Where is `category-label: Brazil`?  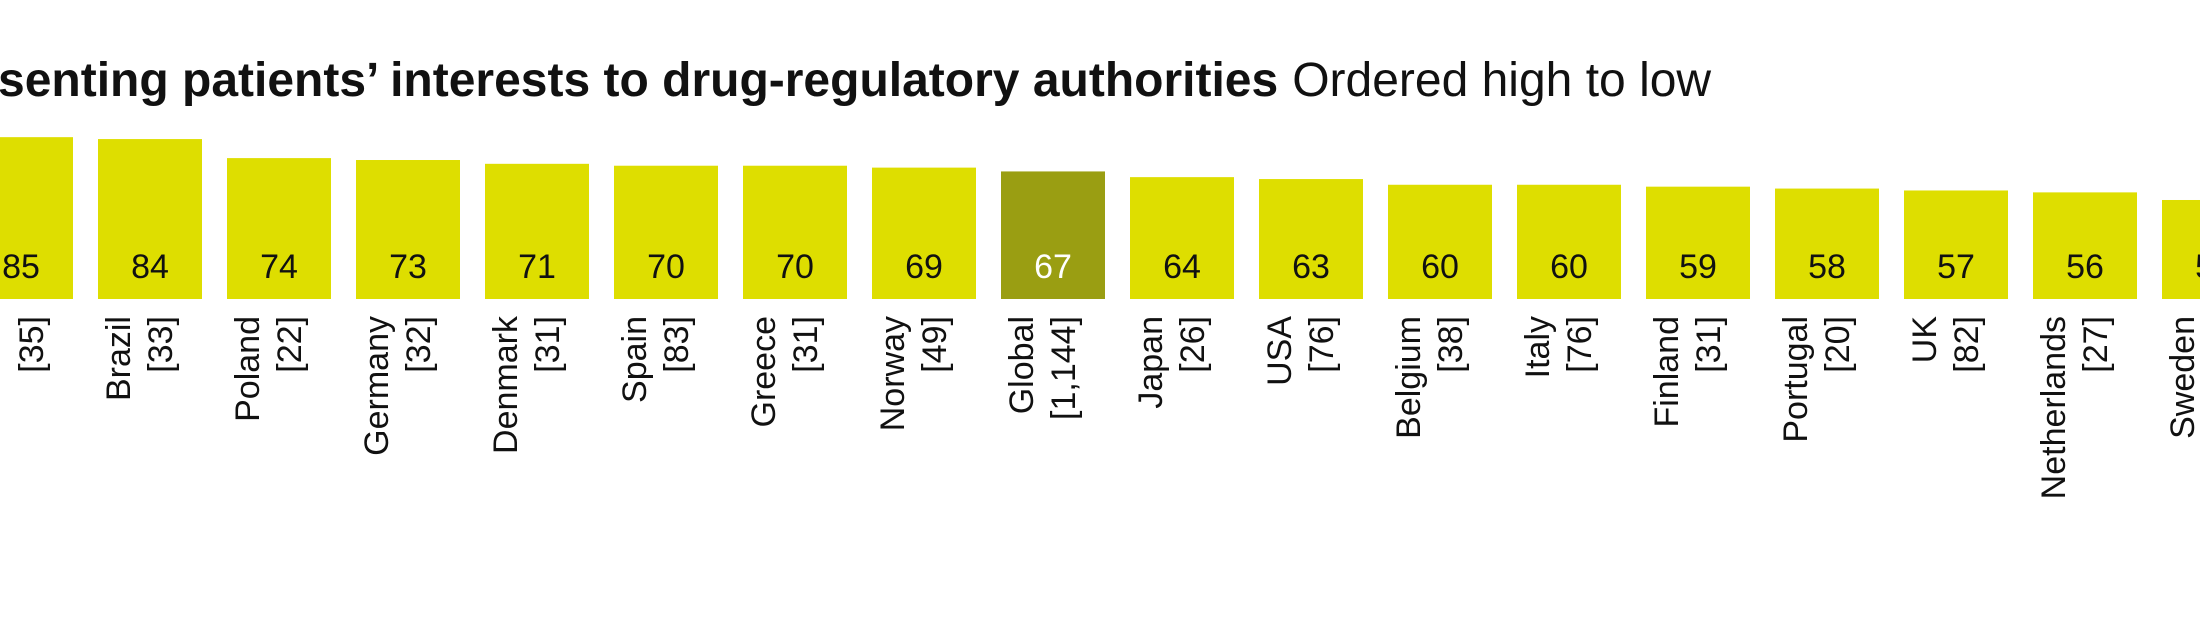
category-label: Brazil is located at coordinates (119, 358).